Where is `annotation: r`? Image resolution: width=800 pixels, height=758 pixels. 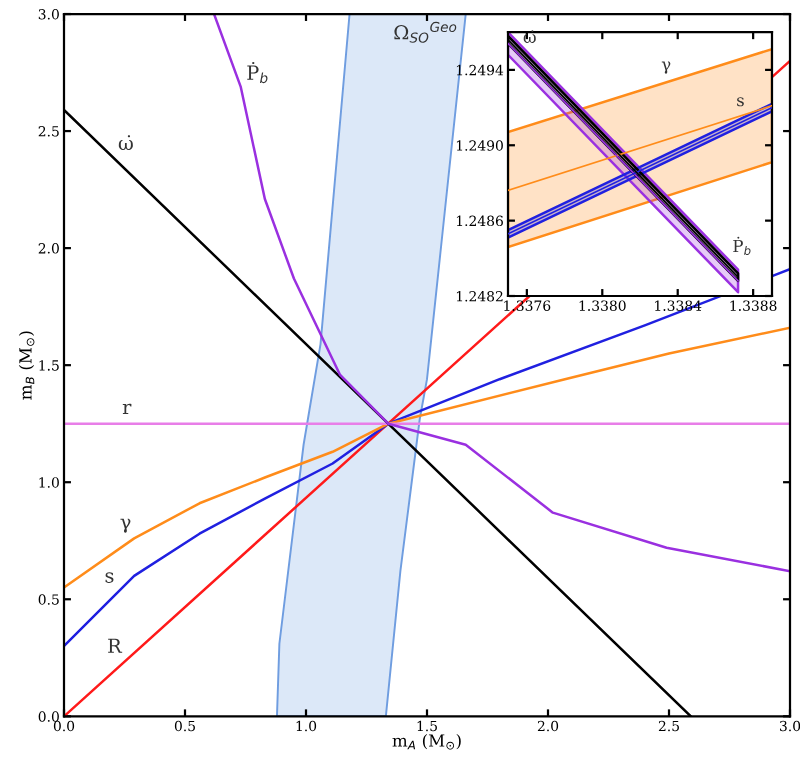 annotation: r is located at coordinates (127, 409).